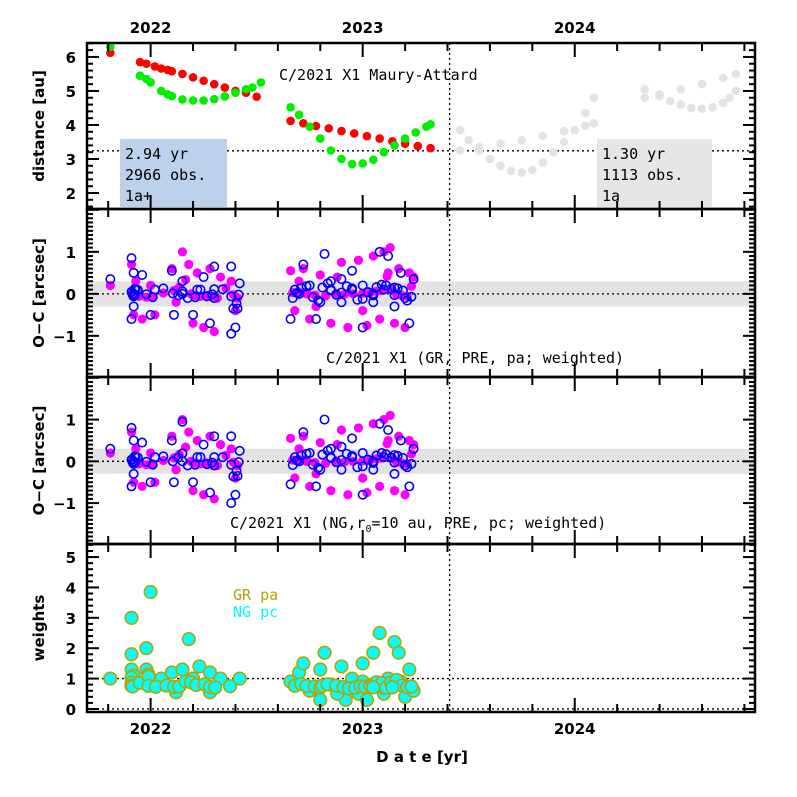 This screenshot has width=797, height=797. Describe the element at coordinates (71, 649) in the screenshot. I see `y-tick-label: 2` at that location.